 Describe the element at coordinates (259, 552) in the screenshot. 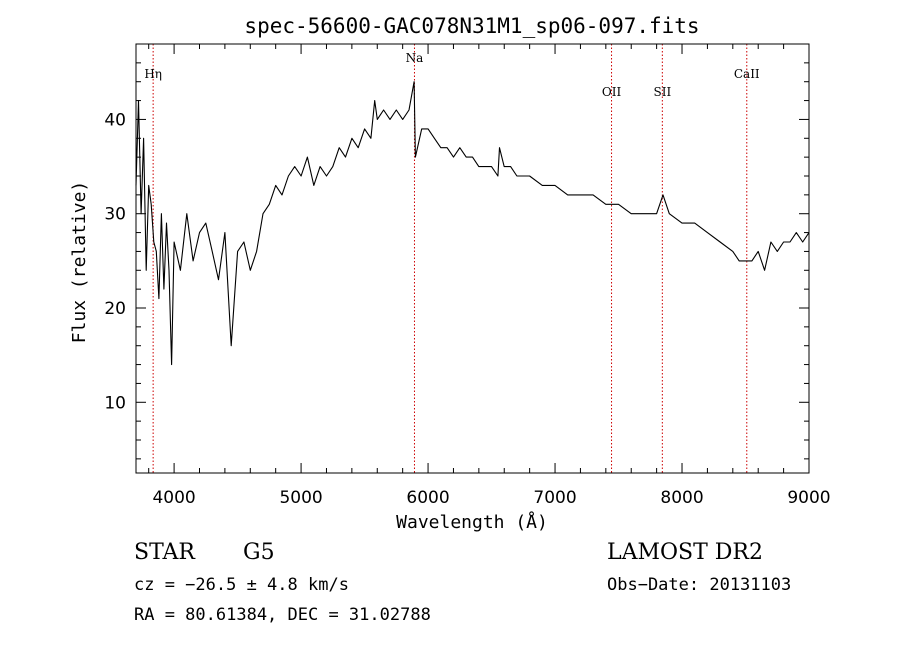

I see `object-subclass: G5` at that location.